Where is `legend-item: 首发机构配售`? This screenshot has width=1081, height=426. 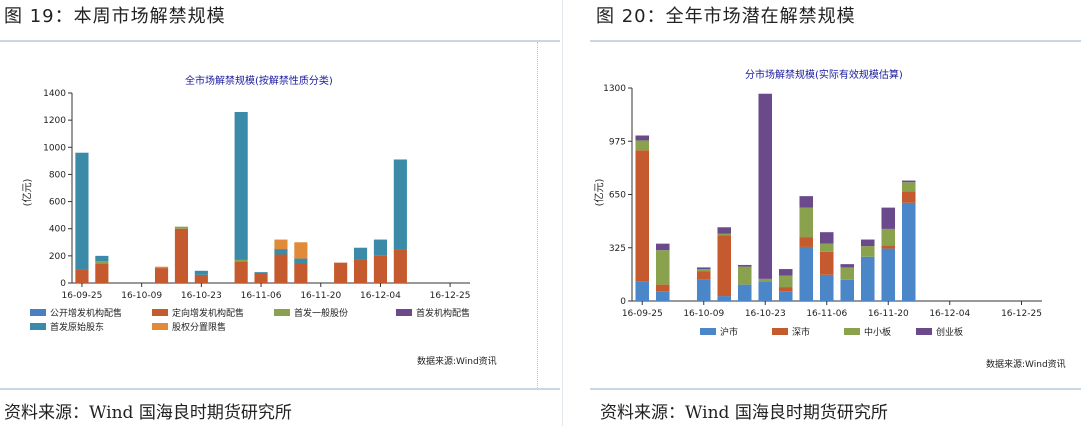 legend-item: 首发机构配售 is located at coordinates (433, 312).